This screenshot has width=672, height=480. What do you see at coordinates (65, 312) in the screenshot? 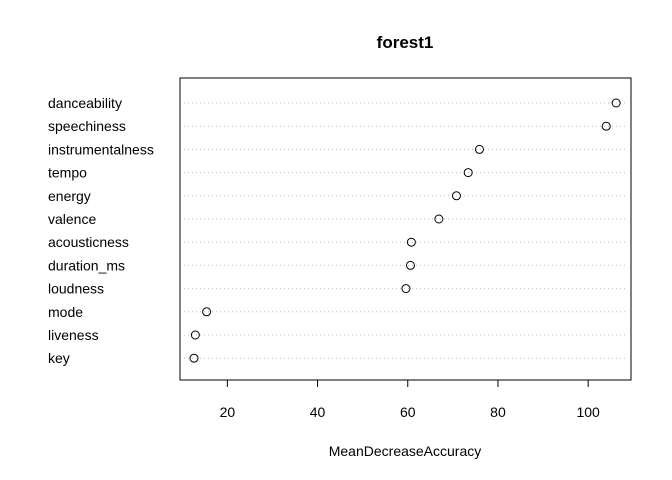
I see `category-label: mode` at bounding box center [65, 312].